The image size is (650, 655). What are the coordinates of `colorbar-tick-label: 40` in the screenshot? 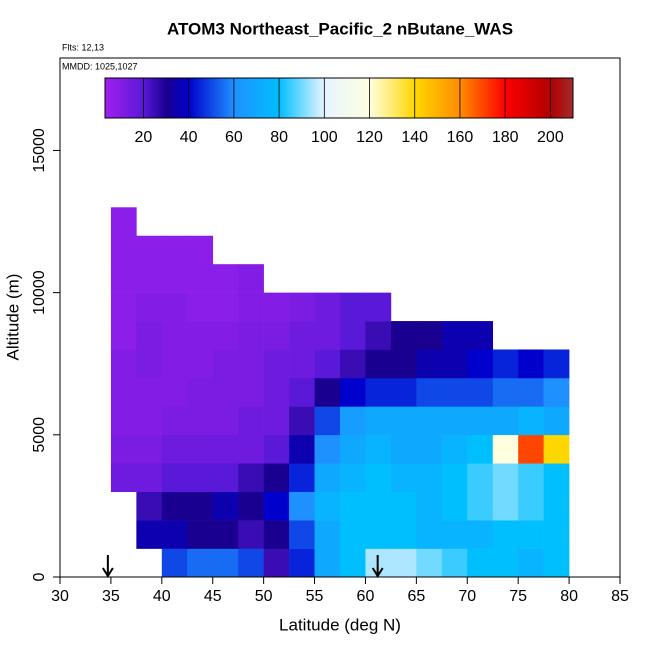 It's located at (189, 137).